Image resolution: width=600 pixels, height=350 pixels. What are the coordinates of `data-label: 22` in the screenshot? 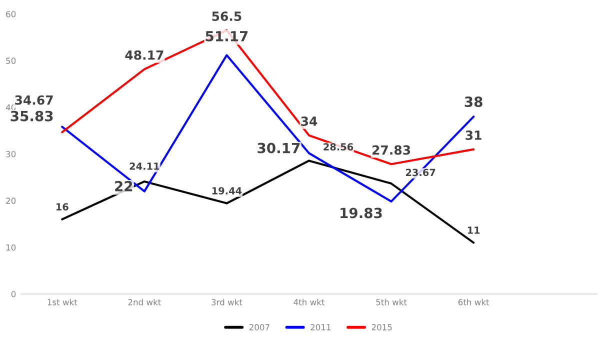 It's located at (123, 186).